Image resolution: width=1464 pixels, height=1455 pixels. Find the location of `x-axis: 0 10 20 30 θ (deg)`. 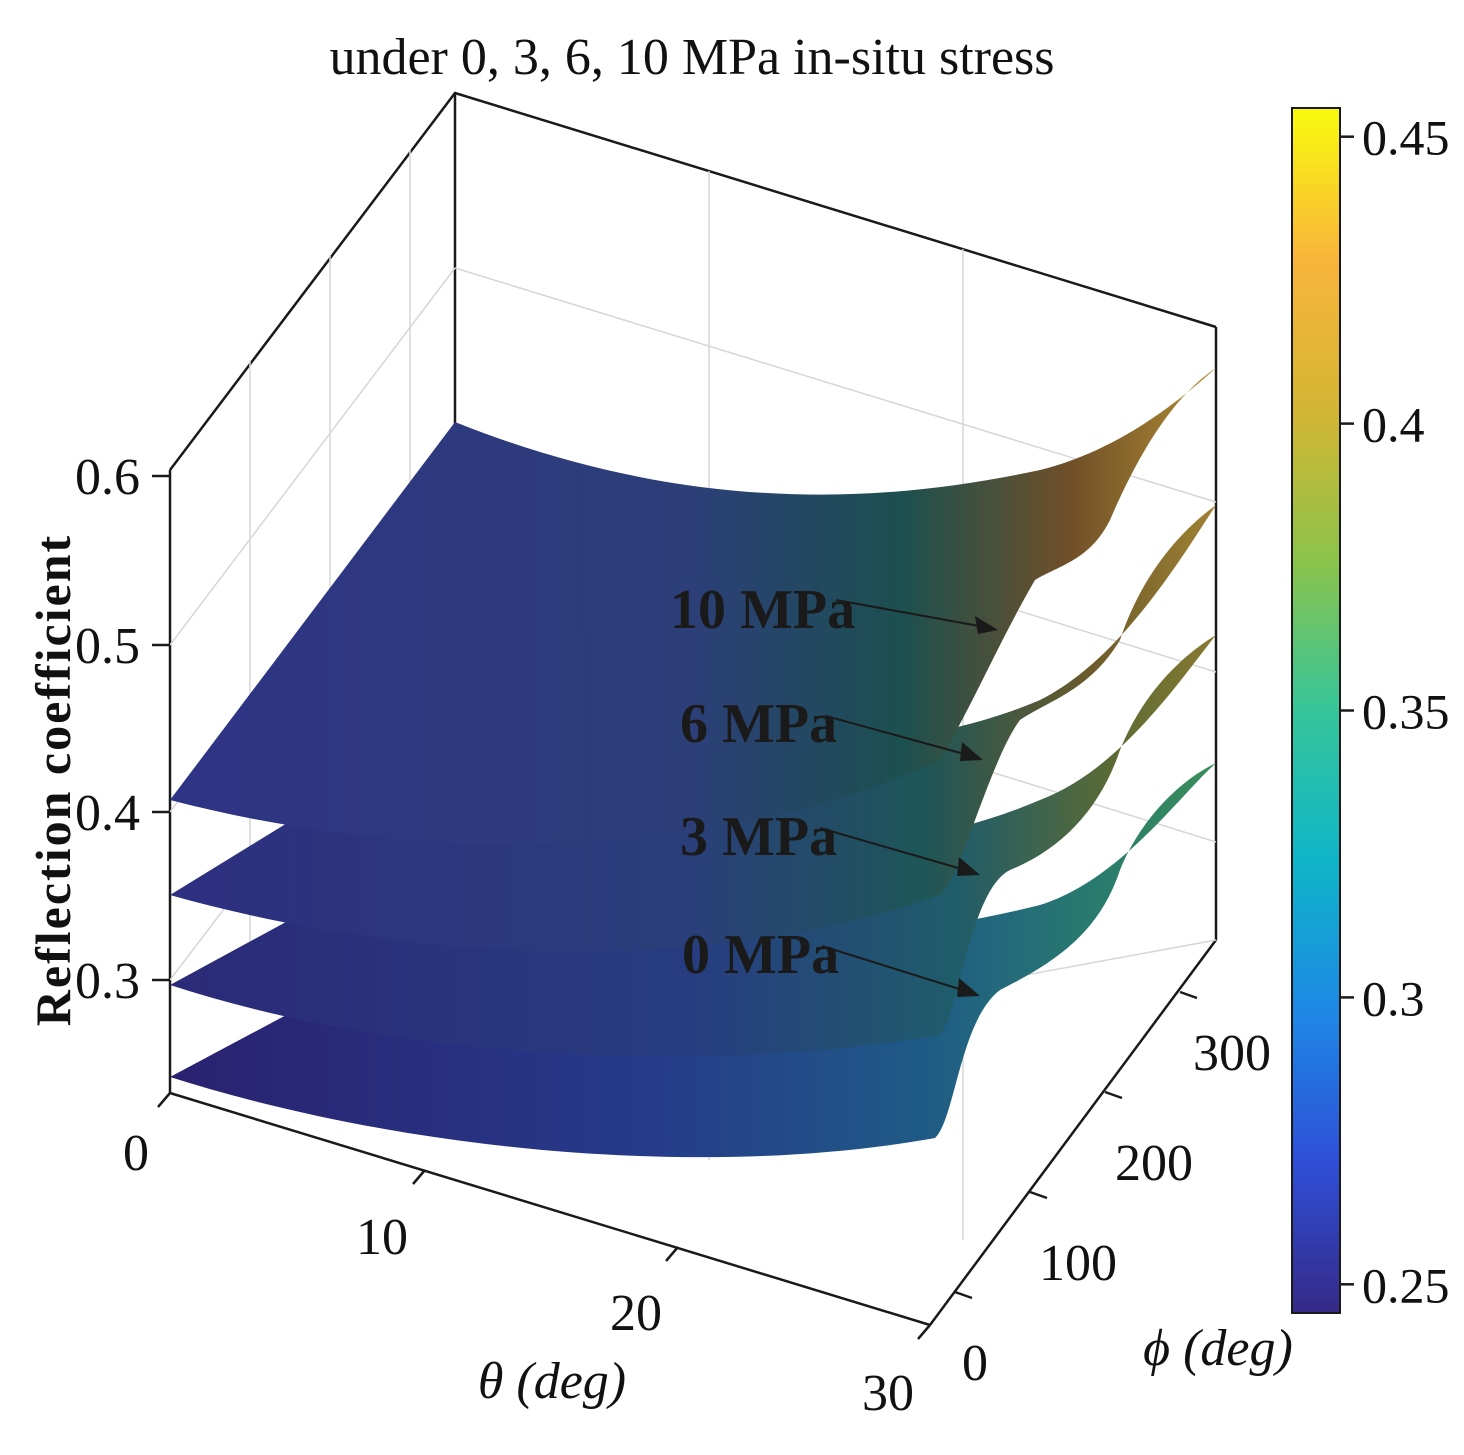

x-axis: 0 10 20 30 θ (deg) is located at coordinates (527, 1257).